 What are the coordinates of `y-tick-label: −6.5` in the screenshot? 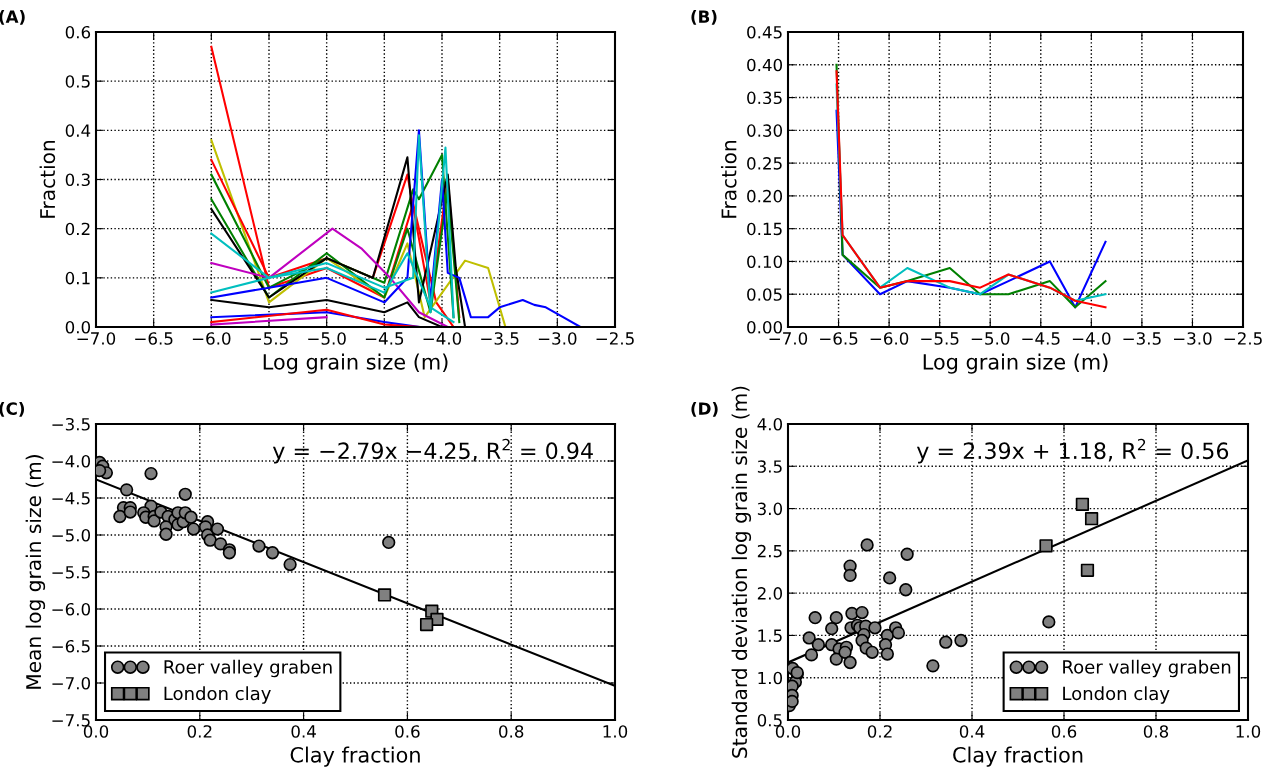 It's located at (71, 646).